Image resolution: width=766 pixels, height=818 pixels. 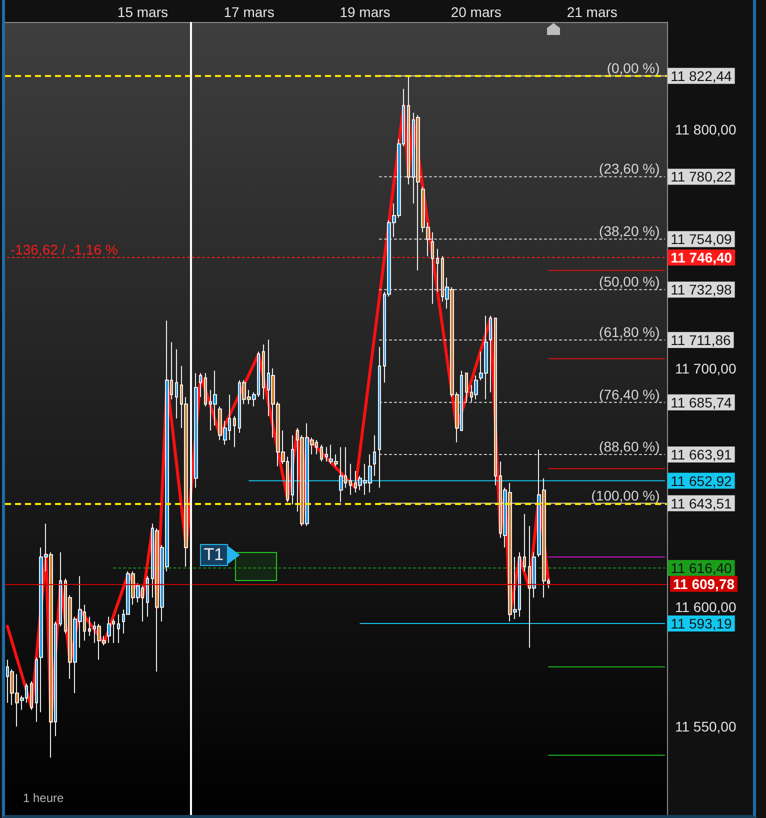 I want to click on data-label: 11 663,91, so click(x=701, y=454).